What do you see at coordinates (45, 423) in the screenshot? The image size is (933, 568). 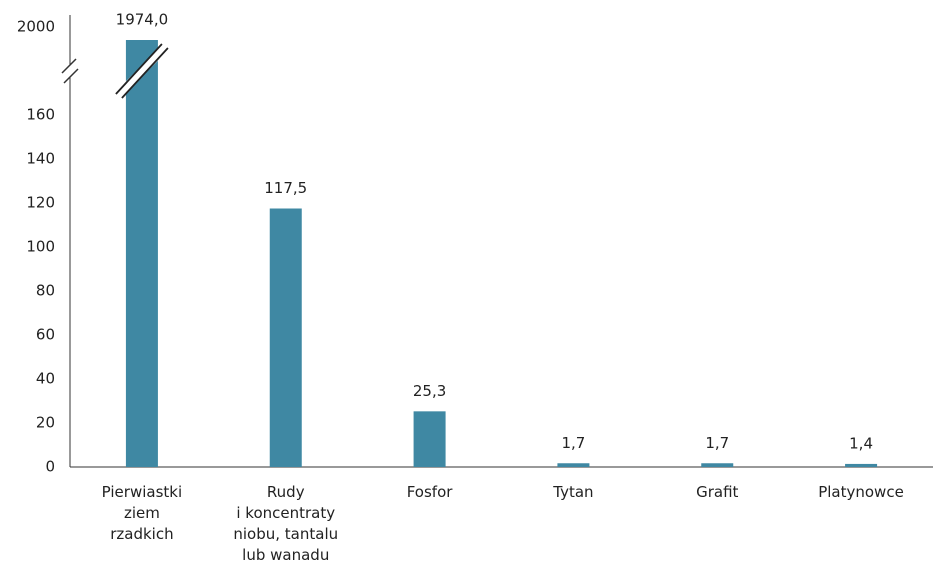 I see `y-tick-label: 20` at bounding box center [45, 423].